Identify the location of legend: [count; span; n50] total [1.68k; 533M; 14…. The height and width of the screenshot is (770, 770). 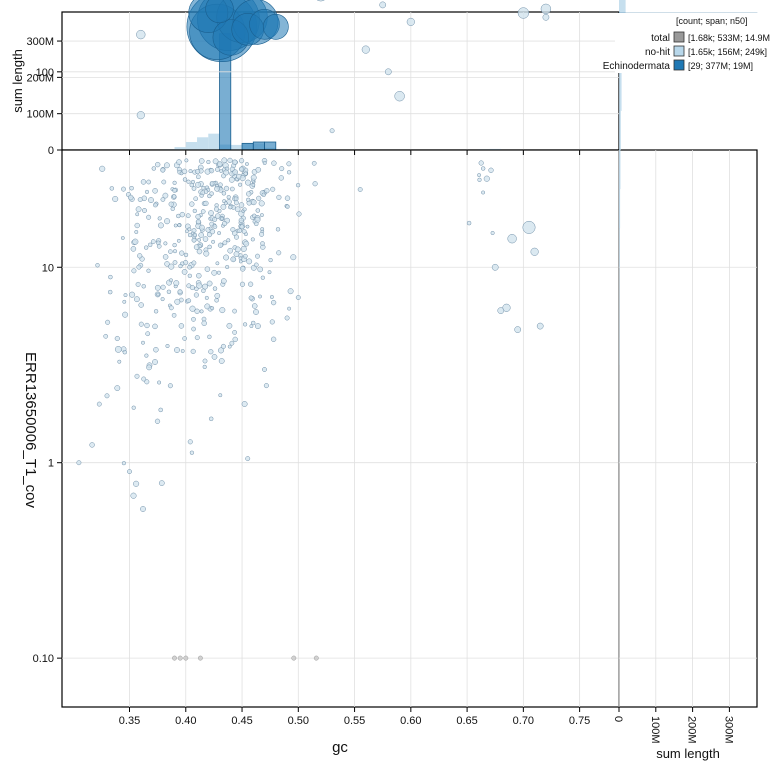
(686, 43).